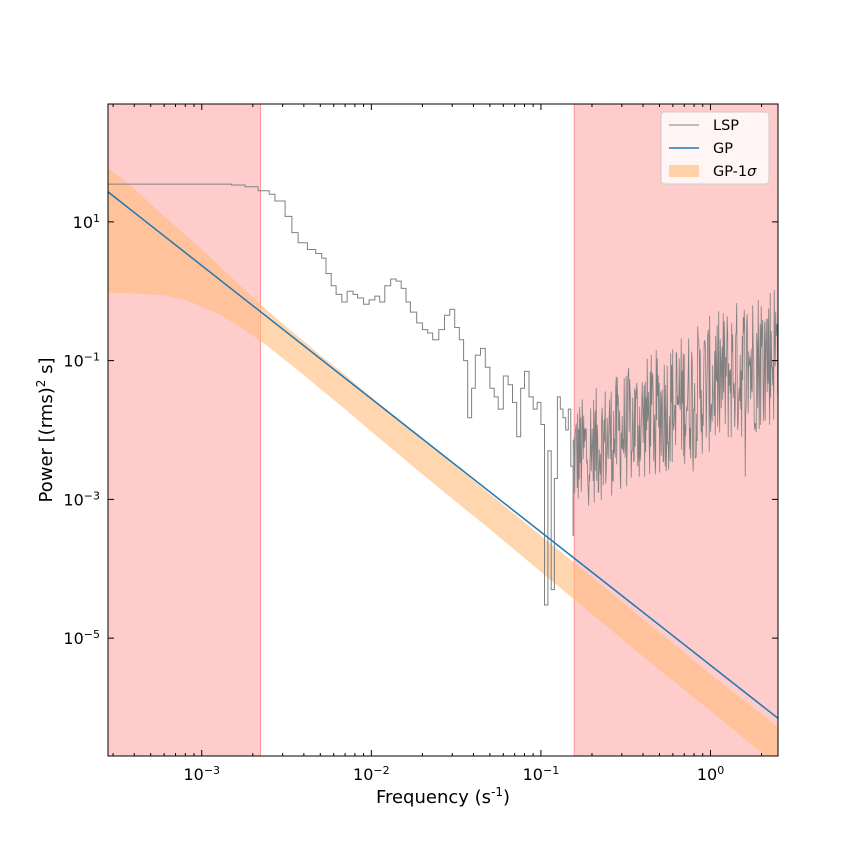 The image size is (864, 864). I want to click on x-tick-label: 10⁻¹, so click(541, 774).